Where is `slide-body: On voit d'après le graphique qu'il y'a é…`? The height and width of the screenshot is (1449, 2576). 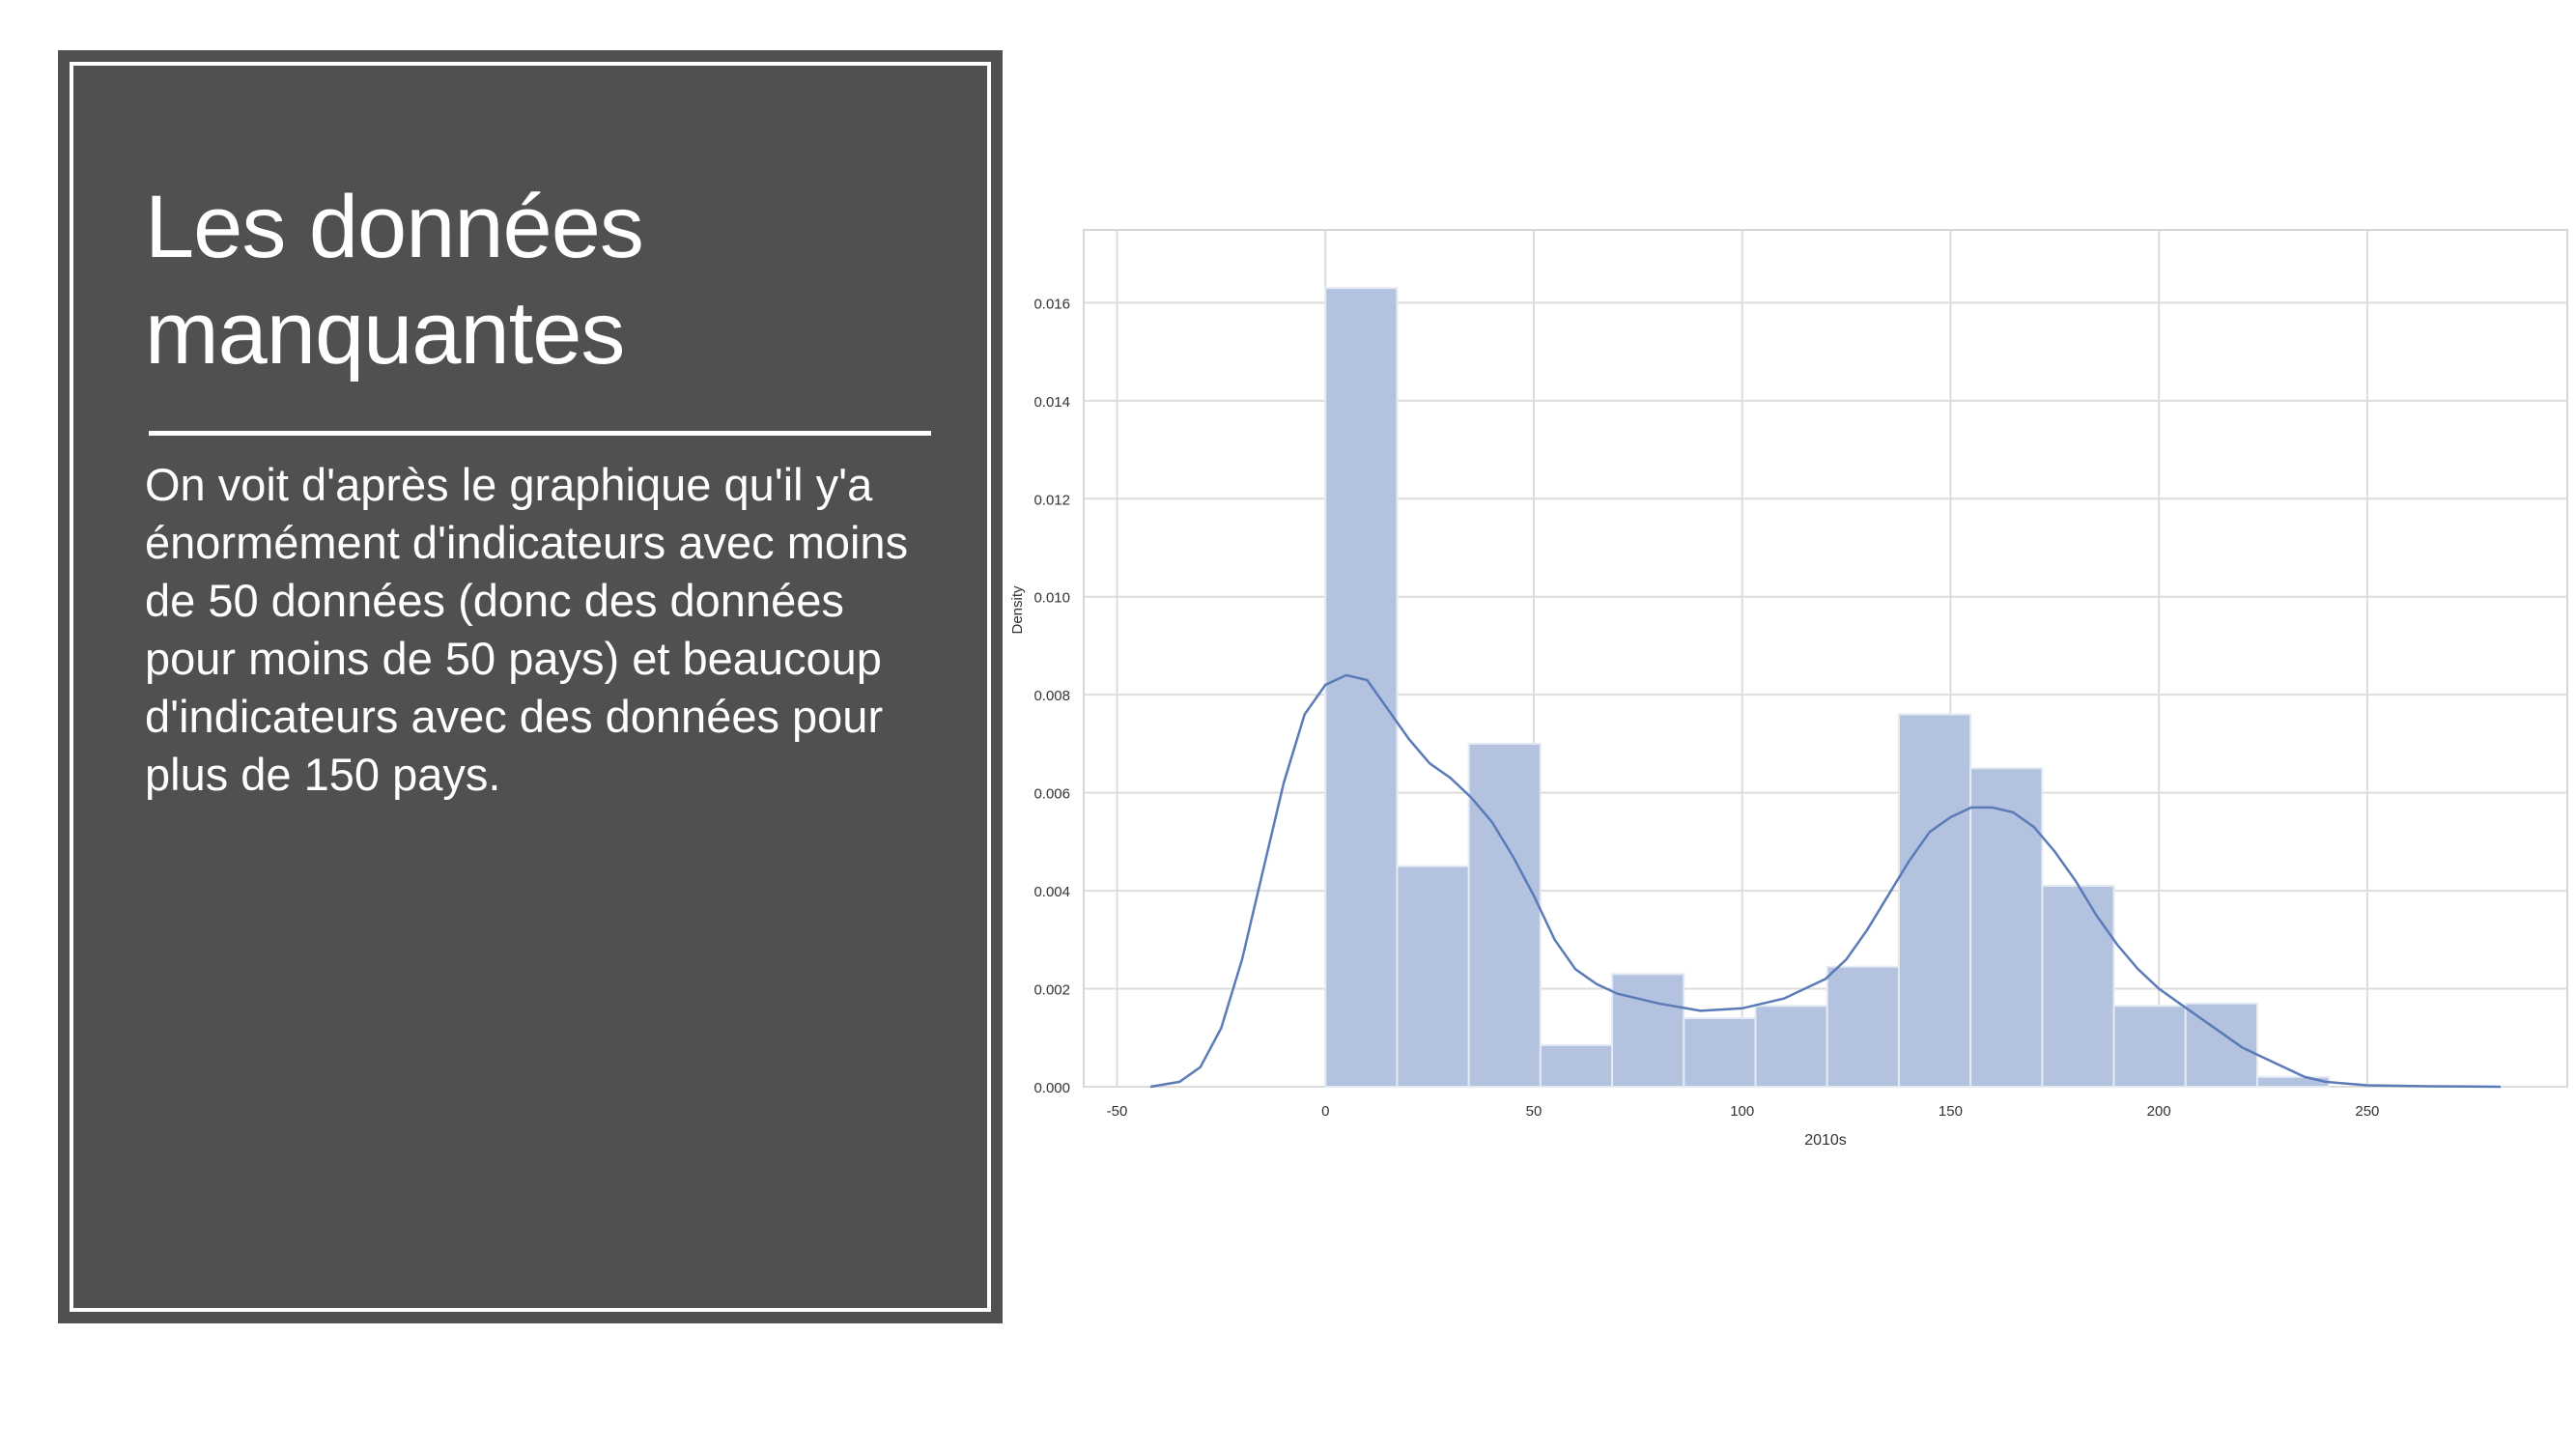
slide-body: On voit d'après le graphique qu'il y'a é… is located at coordinates (527, 629).